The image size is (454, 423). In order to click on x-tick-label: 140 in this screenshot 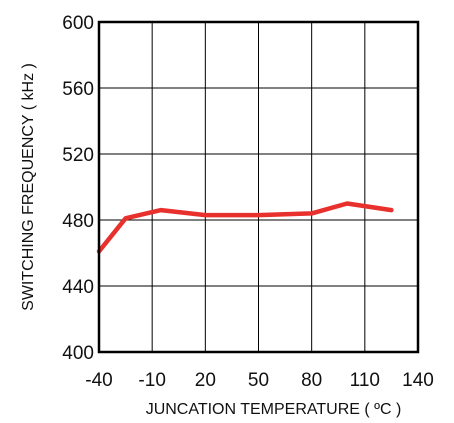, I will do `click(418, 380)`.